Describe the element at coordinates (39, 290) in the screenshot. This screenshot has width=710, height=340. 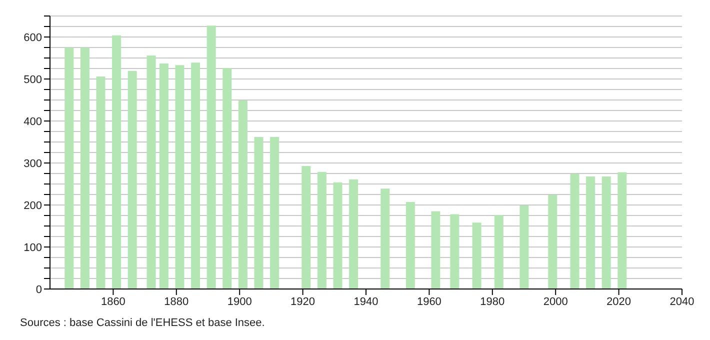
I see `y-tick-label: 0` at that location.